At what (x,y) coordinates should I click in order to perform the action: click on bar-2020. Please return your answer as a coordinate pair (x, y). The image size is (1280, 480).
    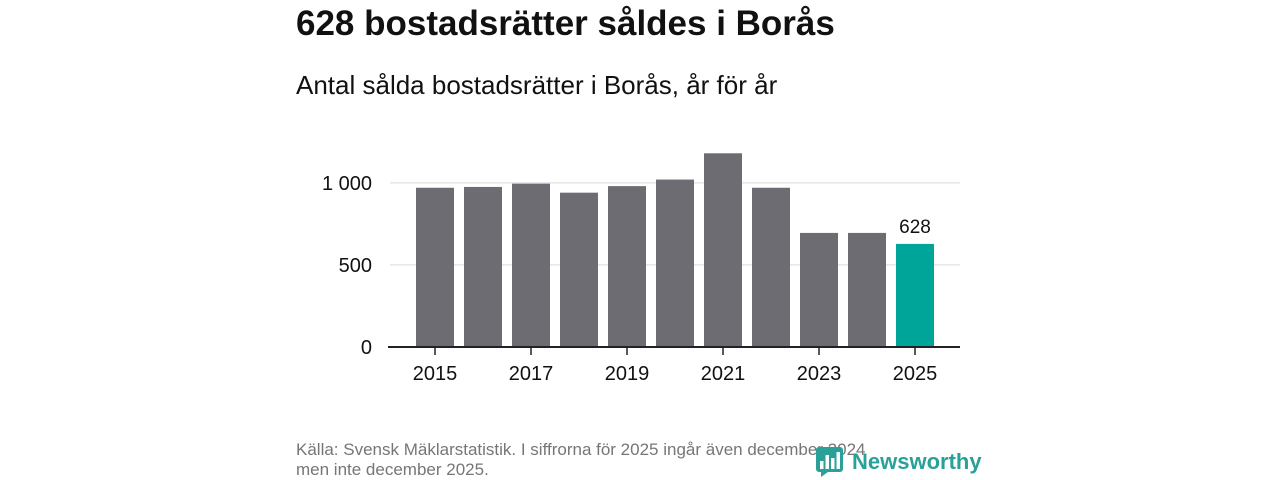
    Looking at the image, I should click on (675, 263).